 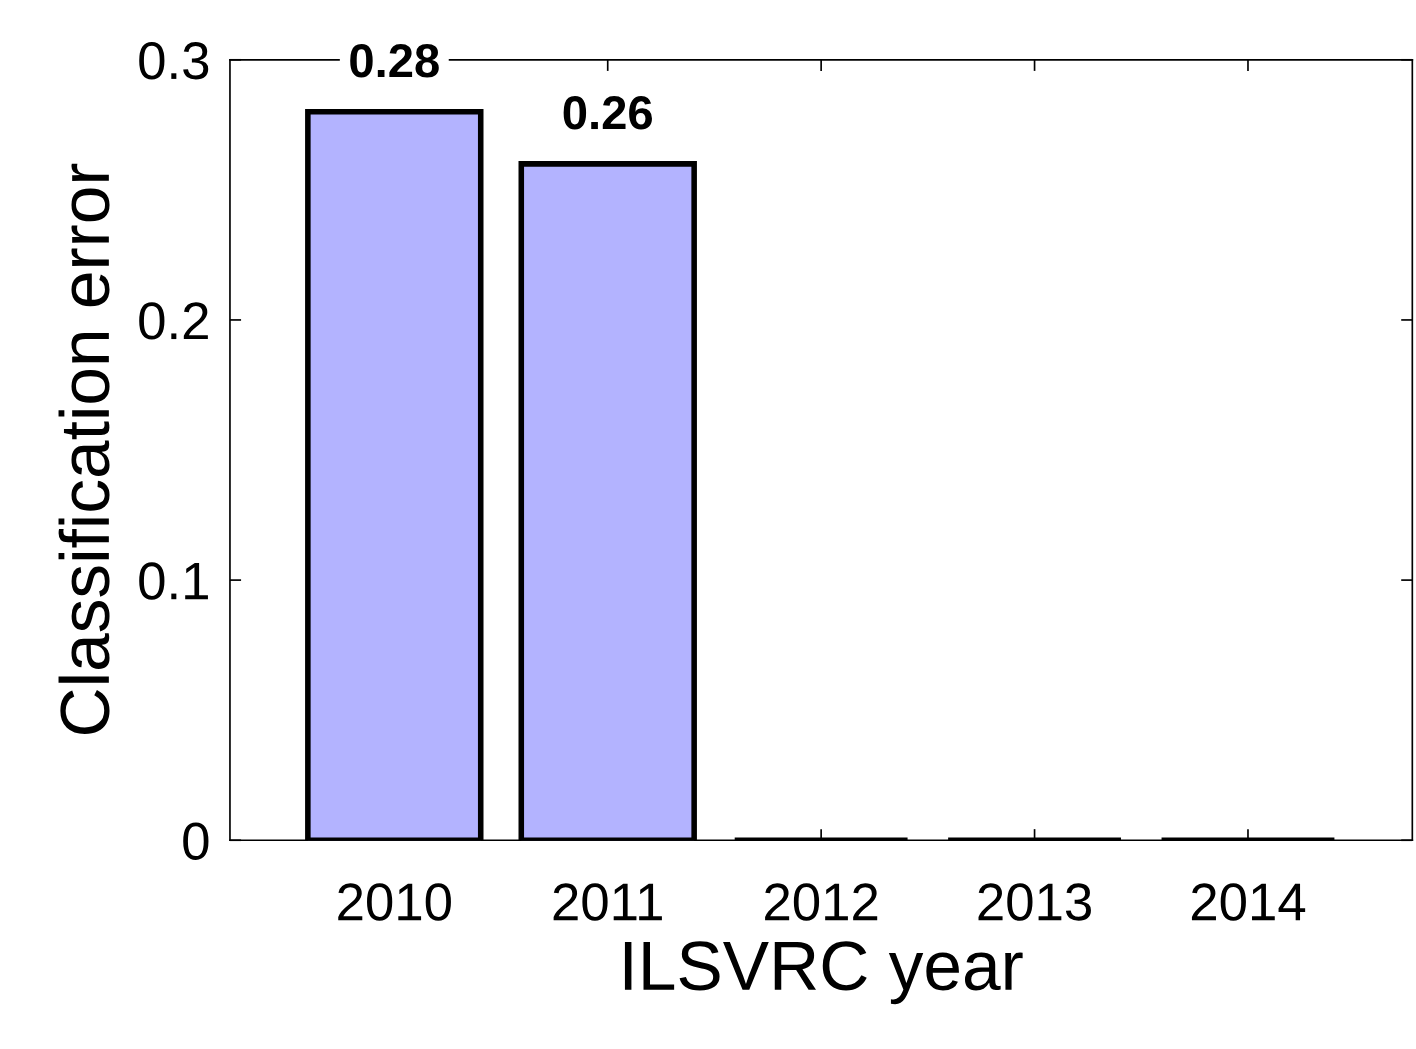 I want to click on x-tick-label: 2012, so click(x=821, y=902).